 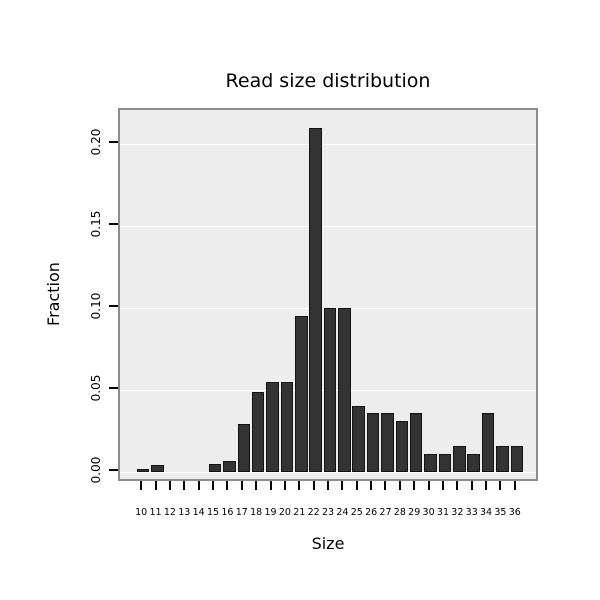 I want to click on y-tick-label: 0.10, so click(x=96, y=306).